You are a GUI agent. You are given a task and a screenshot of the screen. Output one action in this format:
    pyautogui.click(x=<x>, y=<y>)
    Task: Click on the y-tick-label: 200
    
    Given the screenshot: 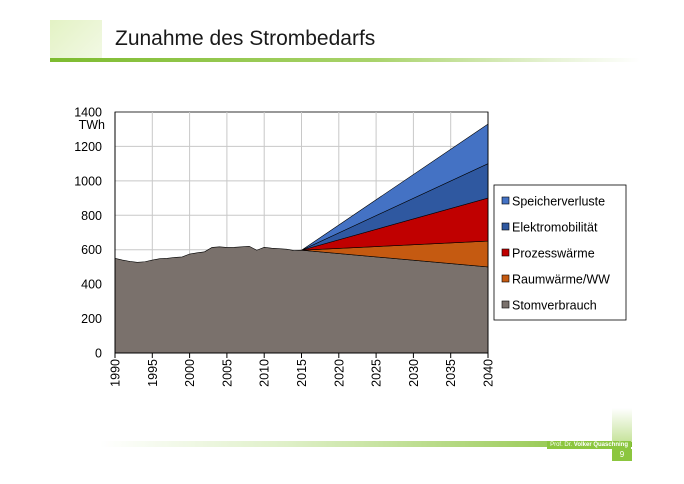 What is the action you would take?
    pyautogui.click(x=91, y=319)
    